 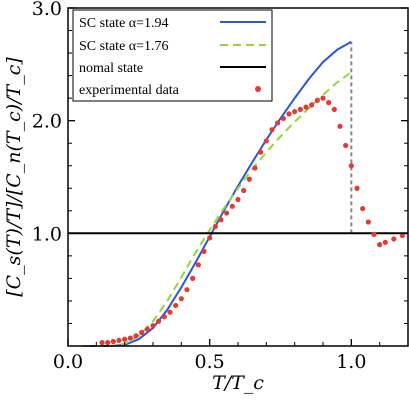 I want to click on x-tick-label: 1.0, so click(x=351, y=362).